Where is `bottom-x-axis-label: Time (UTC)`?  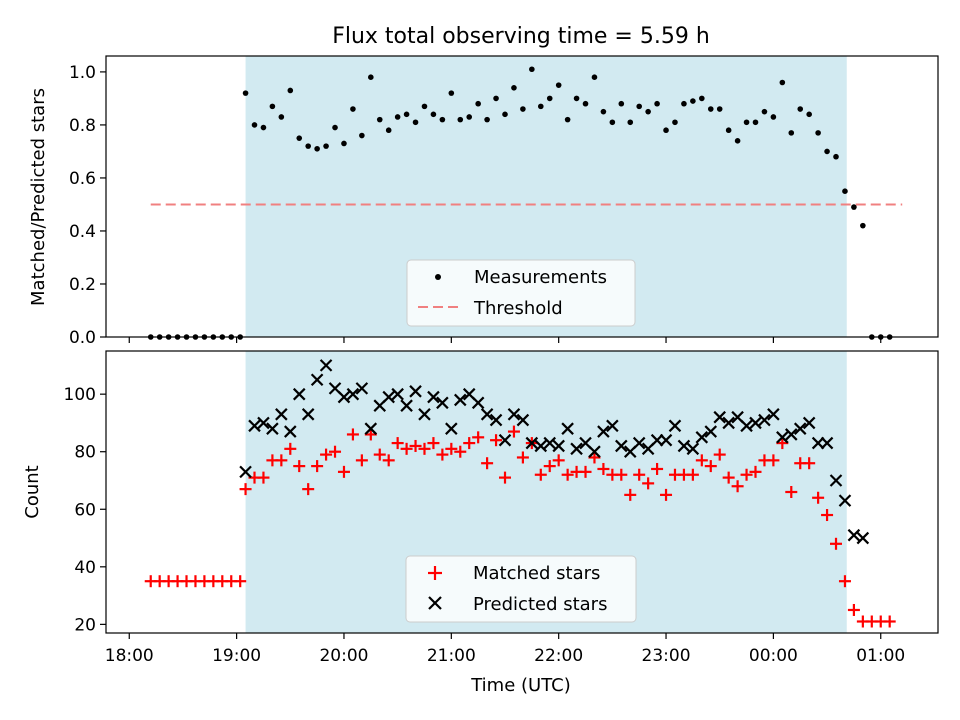 bottom-x-axis-label: Time (UTC) is located at coordinates (520, 685).